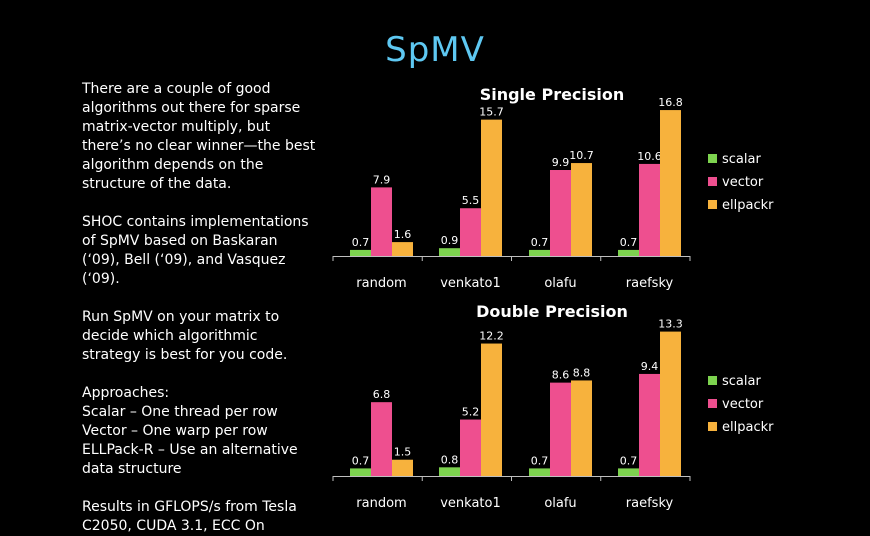 The image size is (870, 536). I want to click on data-label-ellpackr-raefsky: 16.8, so click(670, 102).